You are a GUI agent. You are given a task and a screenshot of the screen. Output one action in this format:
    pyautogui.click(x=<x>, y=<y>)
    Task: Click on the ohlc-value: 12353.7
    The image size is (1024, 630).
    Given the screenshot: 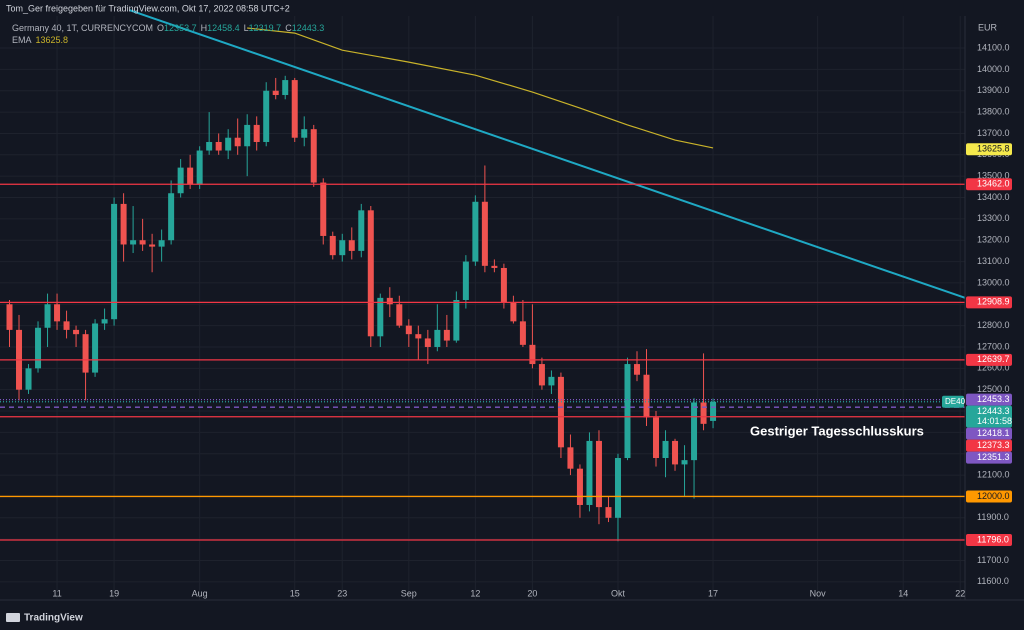 What is the action you would take?
    pyautogui.click(x=180, y=28)
    